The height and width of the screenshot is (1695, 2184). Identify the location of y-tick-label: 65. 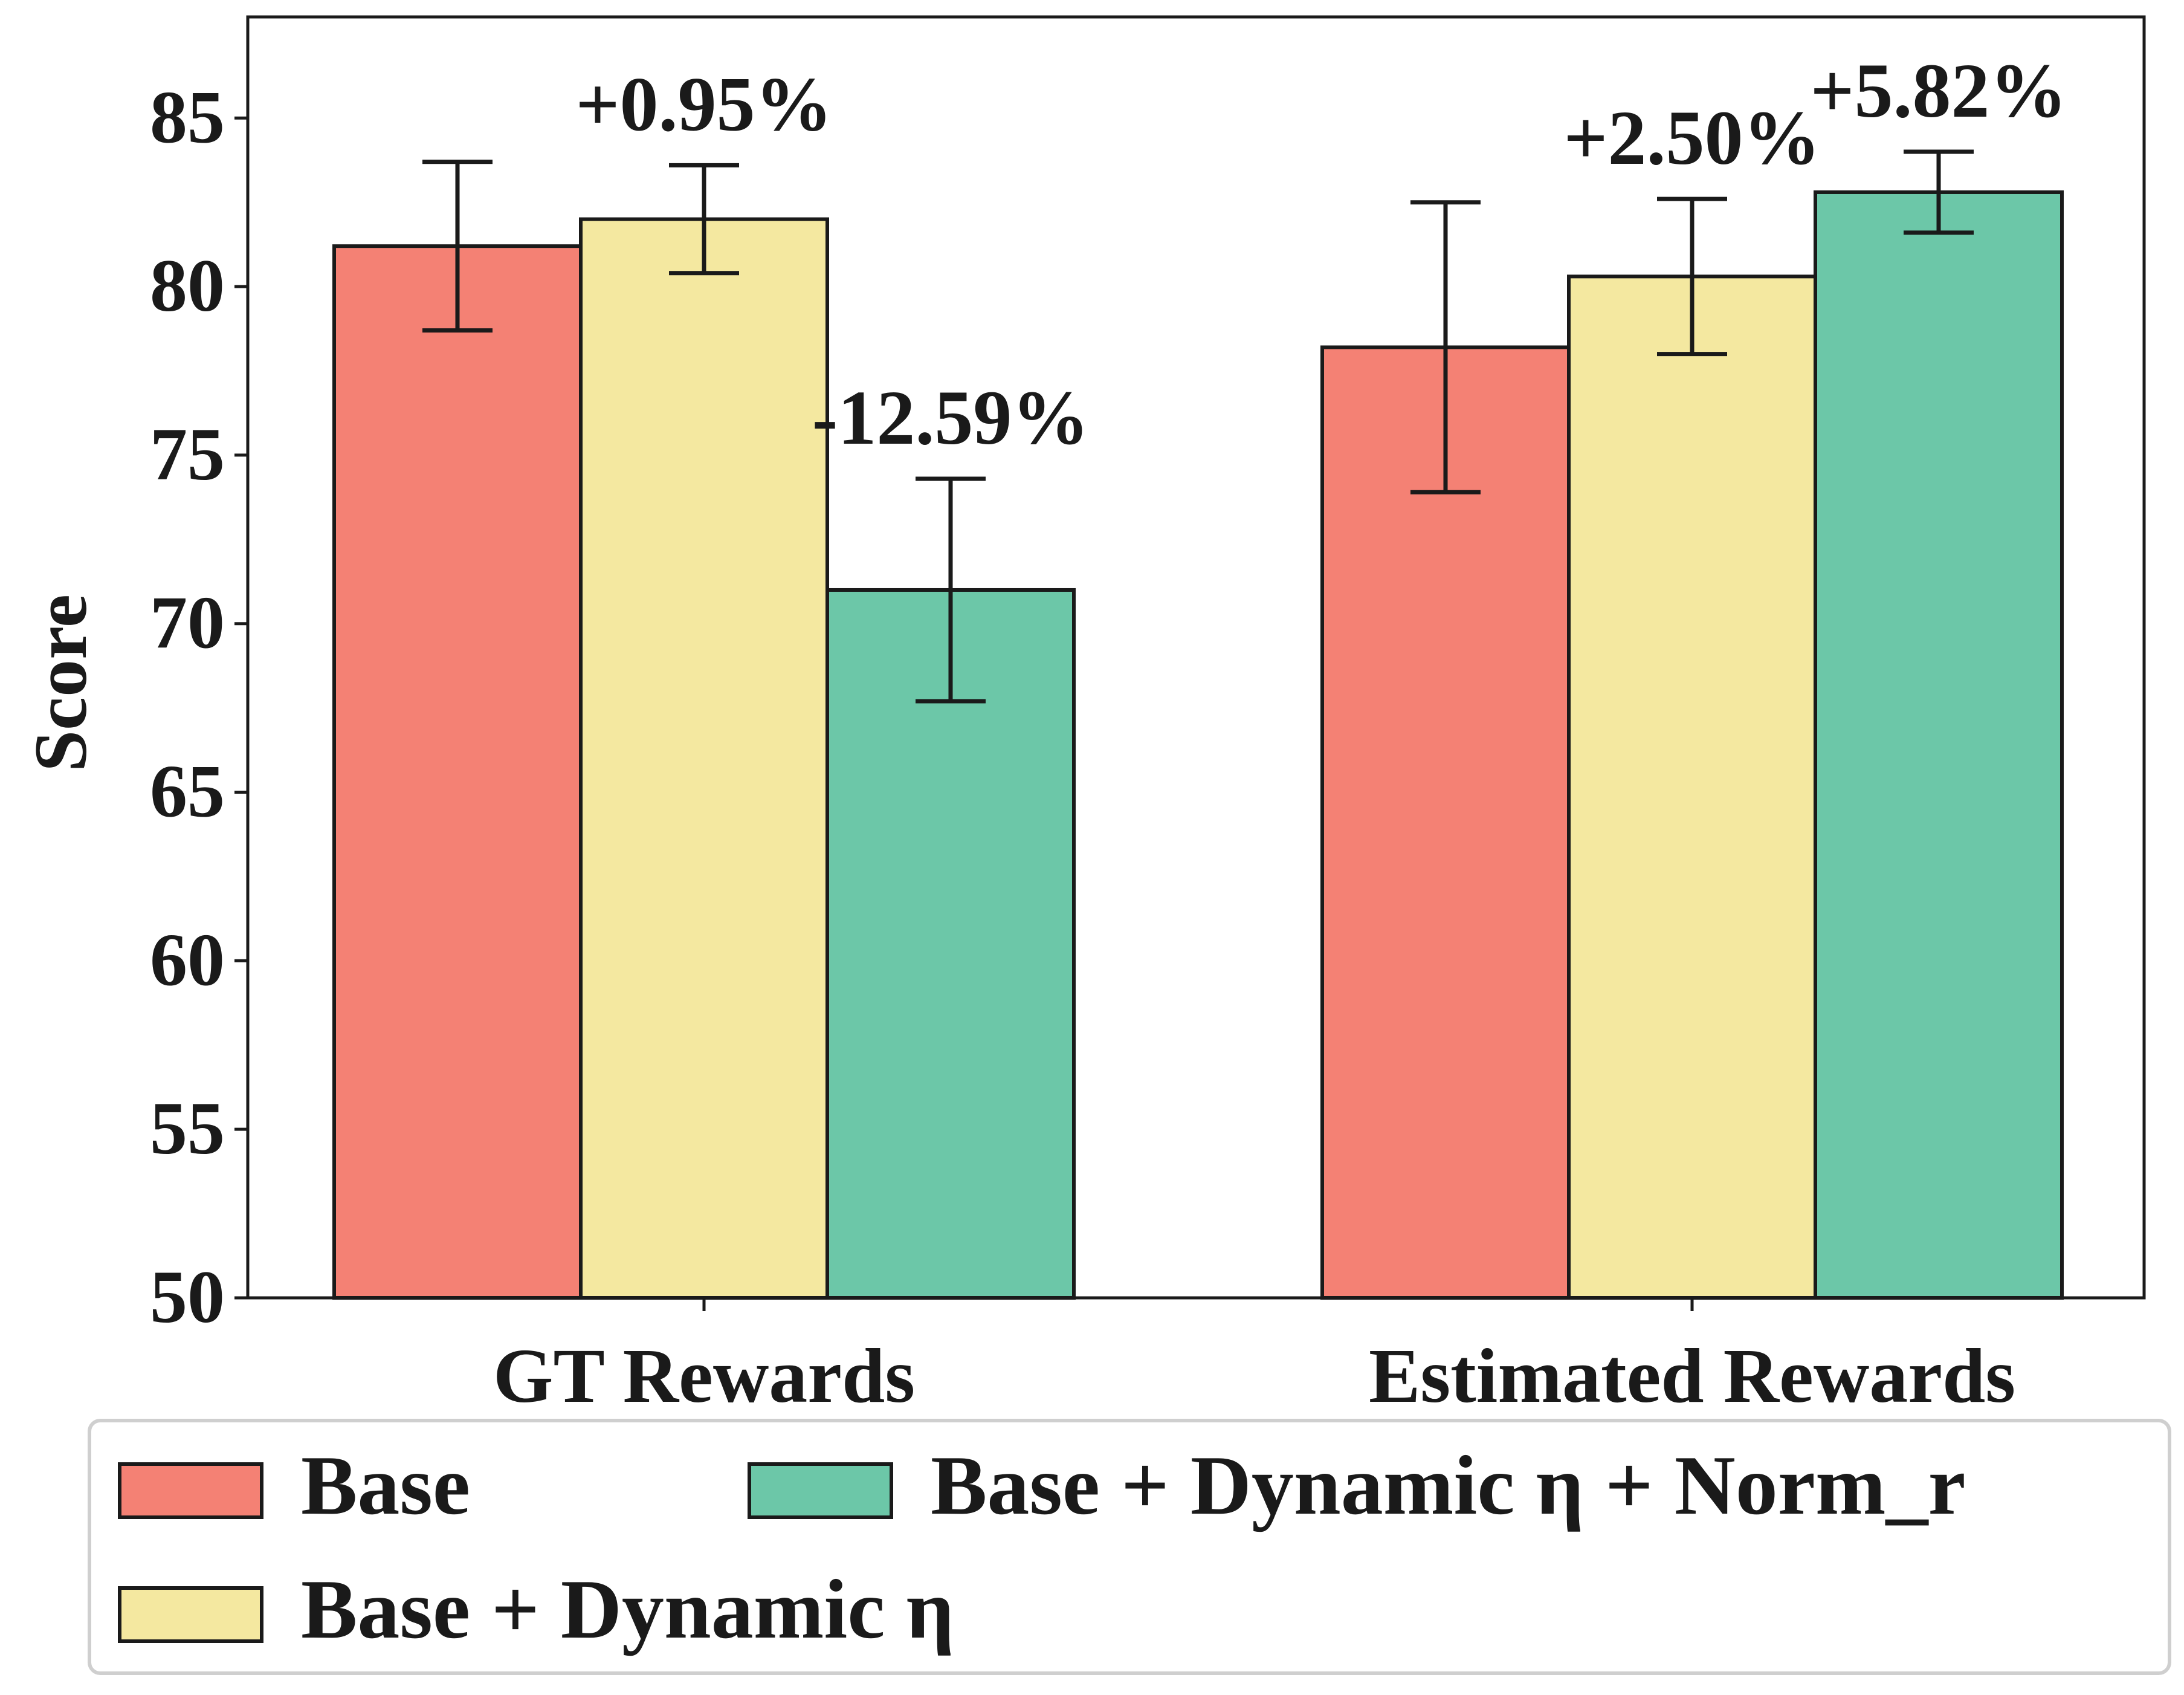
(187, 791).